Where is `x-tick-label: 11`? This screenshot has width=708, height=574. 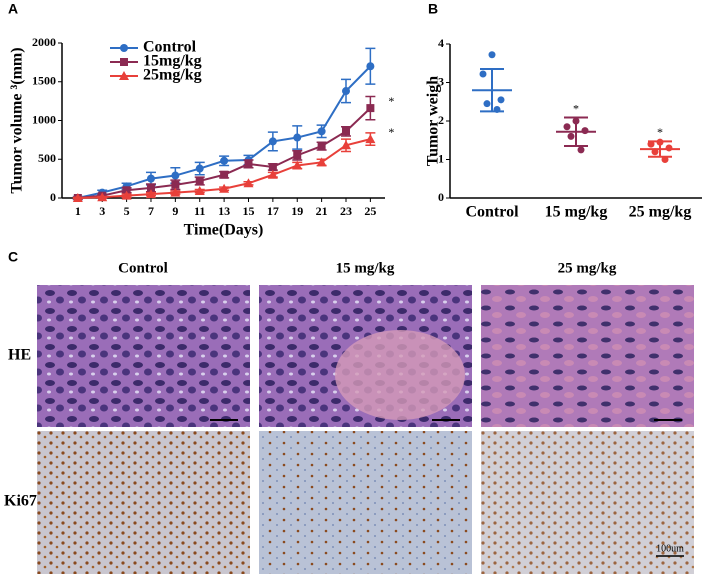
x-tick-label: 11 is located at coordinates (199, 211).